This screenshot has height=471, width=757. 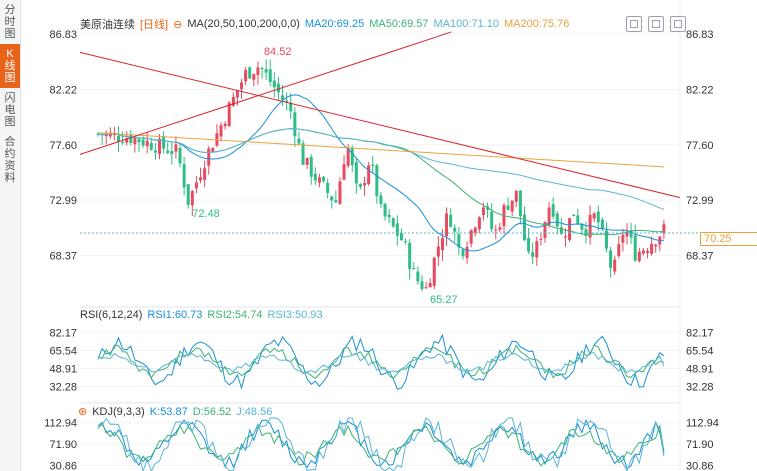 What do you see at coordinates (728, 239) in the screenshot?
I see `last-price-tag: 70.25` at bounding box center [728, 239].